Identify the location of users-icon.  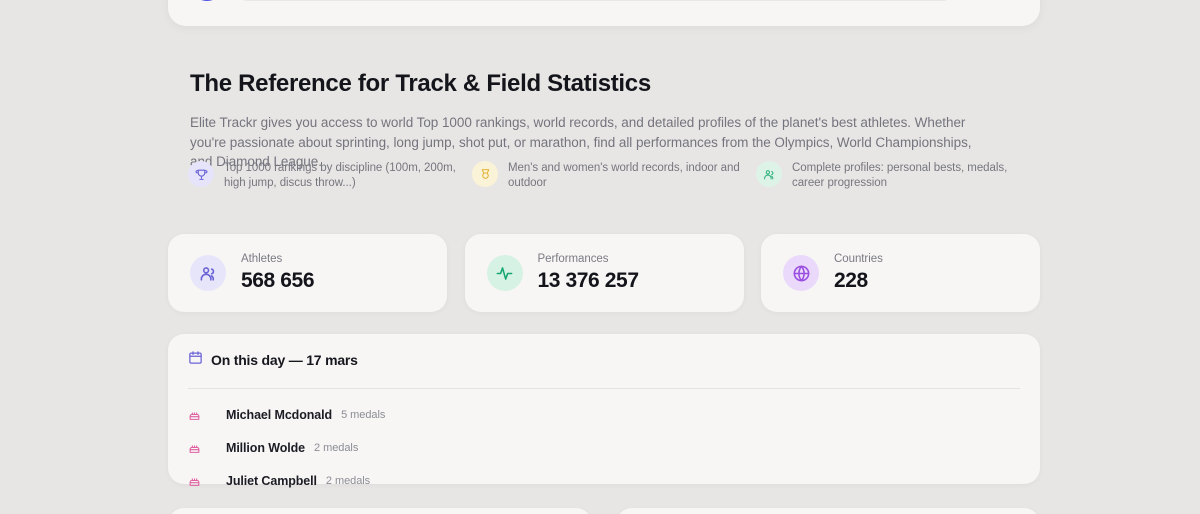
(208, 273).